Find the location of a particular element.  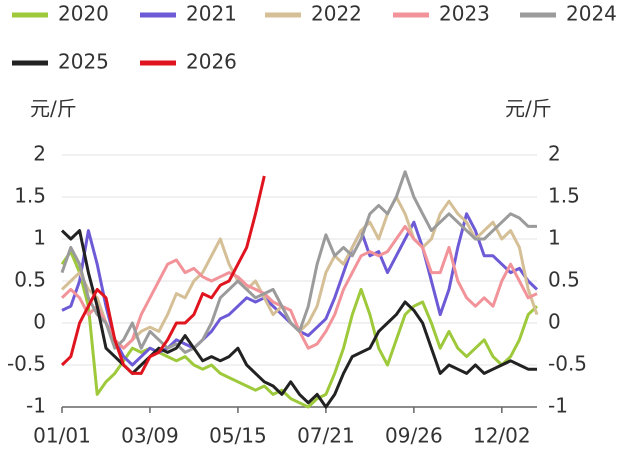

y-tick-label: 0.5 is located at coordinates (30, 280).